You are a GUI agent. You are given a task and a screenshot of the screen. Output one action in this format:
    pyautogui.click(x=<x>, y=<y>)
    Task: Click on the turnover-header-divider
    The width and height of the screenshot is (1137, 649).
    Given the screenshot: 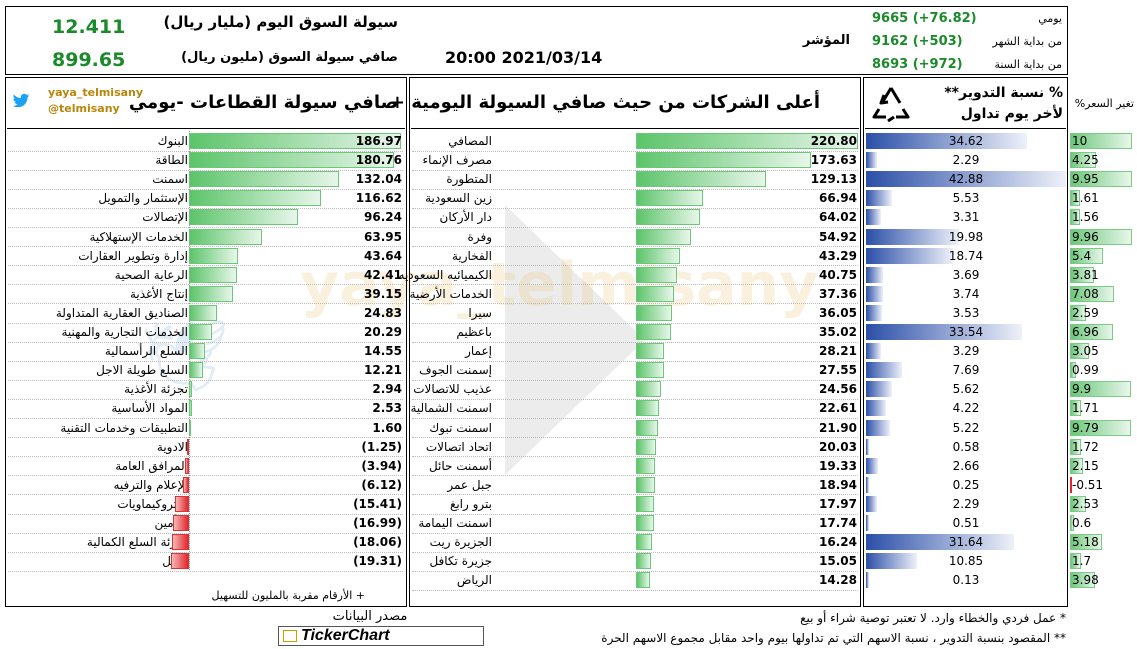 What is the action you would take?
    pyautogui.click(x=965, y=128)
    